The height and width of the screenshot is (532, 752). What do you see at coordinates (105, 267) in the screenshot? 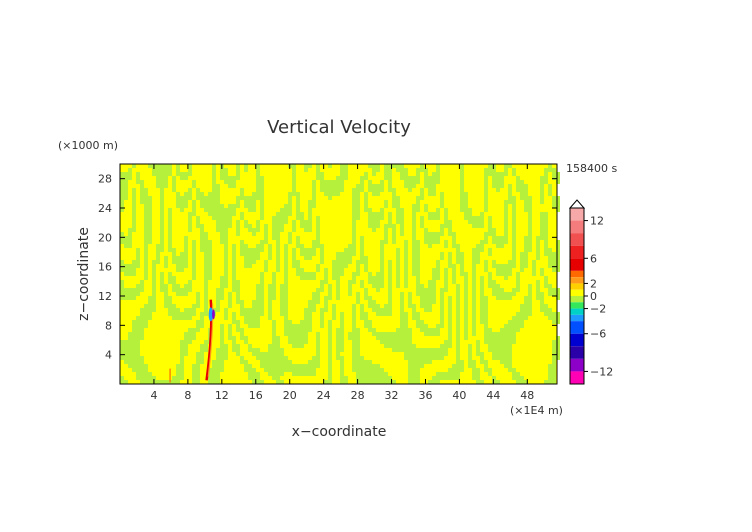
I see `y-tick-label: 16` at bounding box center [105, 267].